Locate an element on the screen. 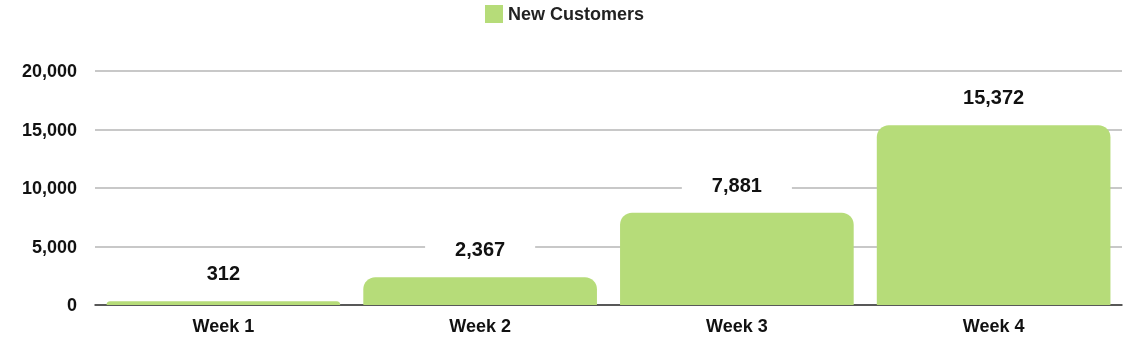 The image size is (1129, 345). x-tick-label: Week 3 is located at coordinates (737, 326).